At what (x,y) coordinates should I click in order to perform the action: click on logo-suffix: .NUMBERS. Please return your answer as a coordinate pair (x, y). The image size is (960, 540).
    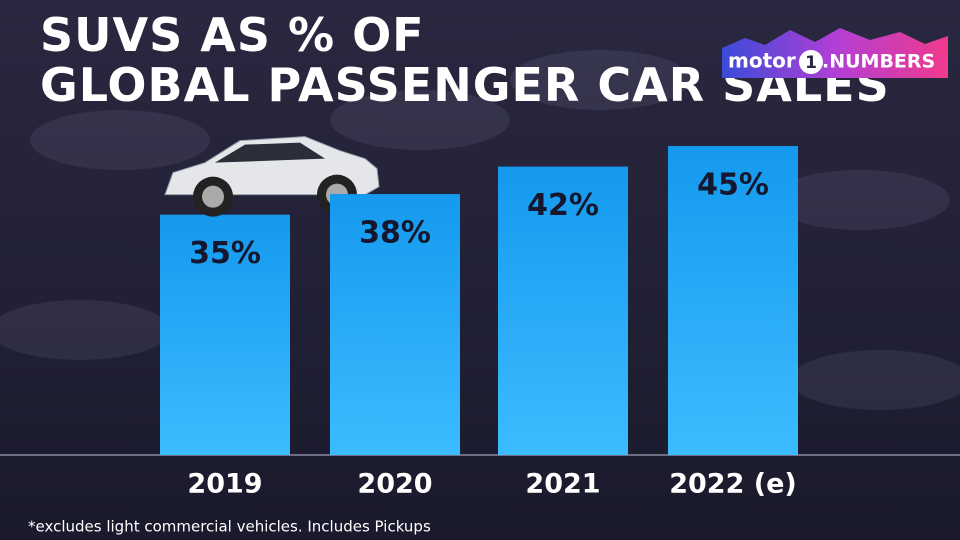
    Looking at the image, I should click on (878, 62).